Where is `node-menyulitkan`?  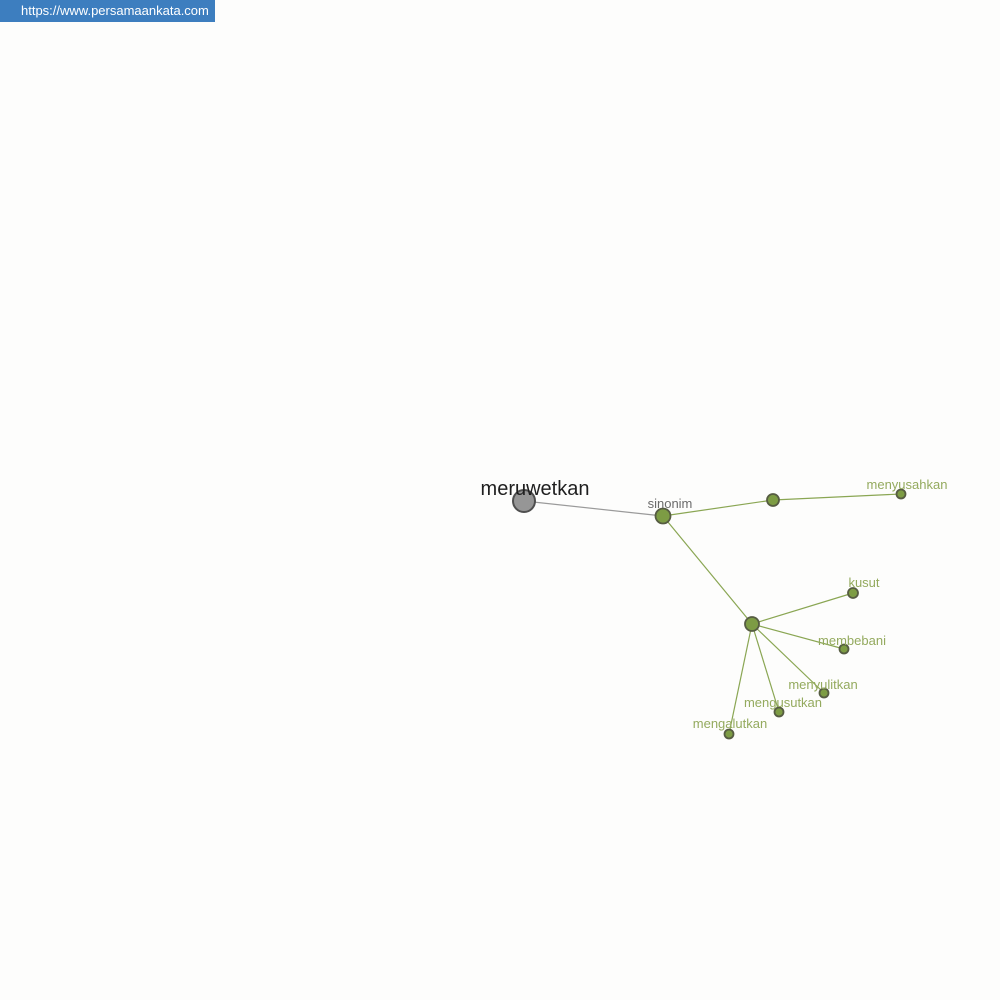 node-menyulitkan is located at coordinates (824, 693).